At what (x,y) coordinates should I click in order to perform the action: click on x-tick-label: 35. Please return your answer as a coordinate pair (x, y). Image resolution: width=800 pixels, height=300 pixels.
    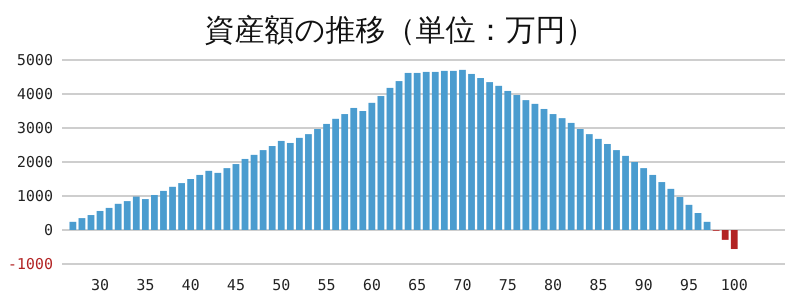
    Looking at the image, I should click on (145, 285).